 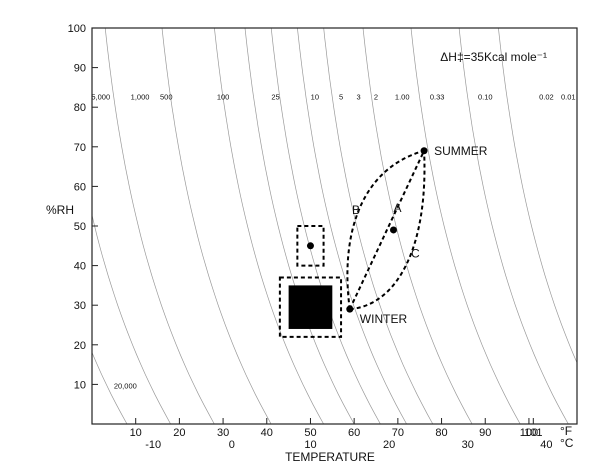 I want to click on y-tick-label: 10, so click(x=80, y=385).